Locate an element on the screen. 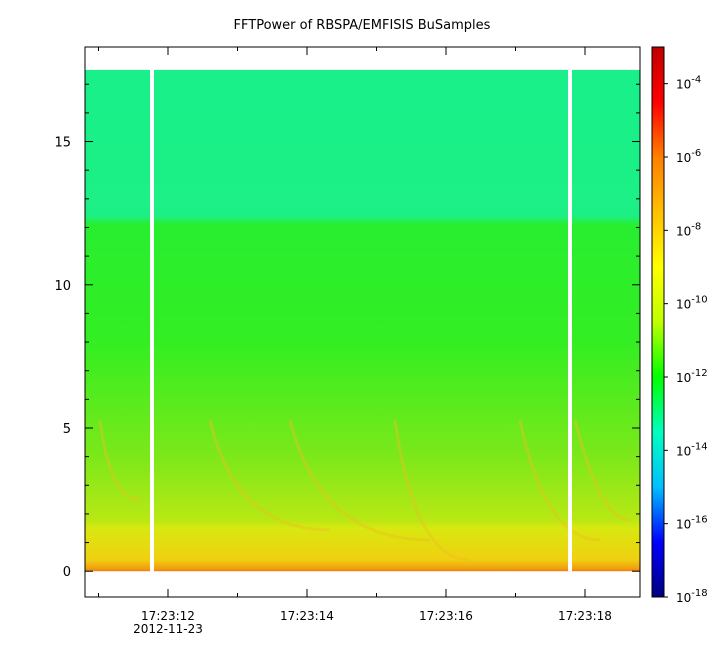 The width and height of the screenshot is (724, 660). colorbar-tick-label: 10⁻¹⁶ is located at coordinates (692, 523).